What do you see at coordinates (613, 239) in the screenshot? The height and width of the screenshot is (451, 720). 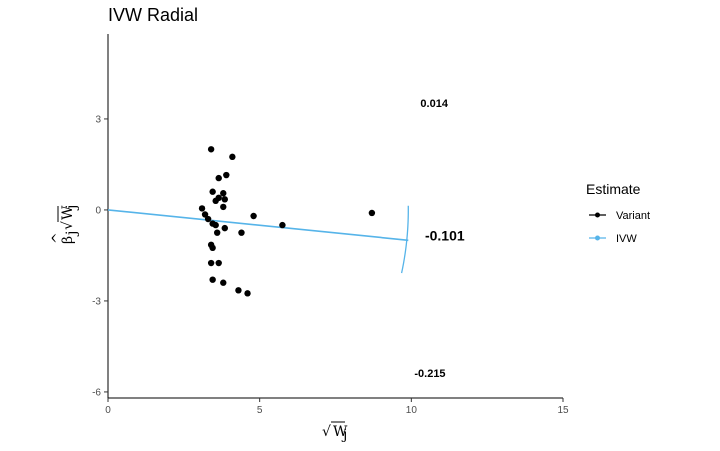 I see `legend-item-ivw: IVW` at bounding box center [613, 239].